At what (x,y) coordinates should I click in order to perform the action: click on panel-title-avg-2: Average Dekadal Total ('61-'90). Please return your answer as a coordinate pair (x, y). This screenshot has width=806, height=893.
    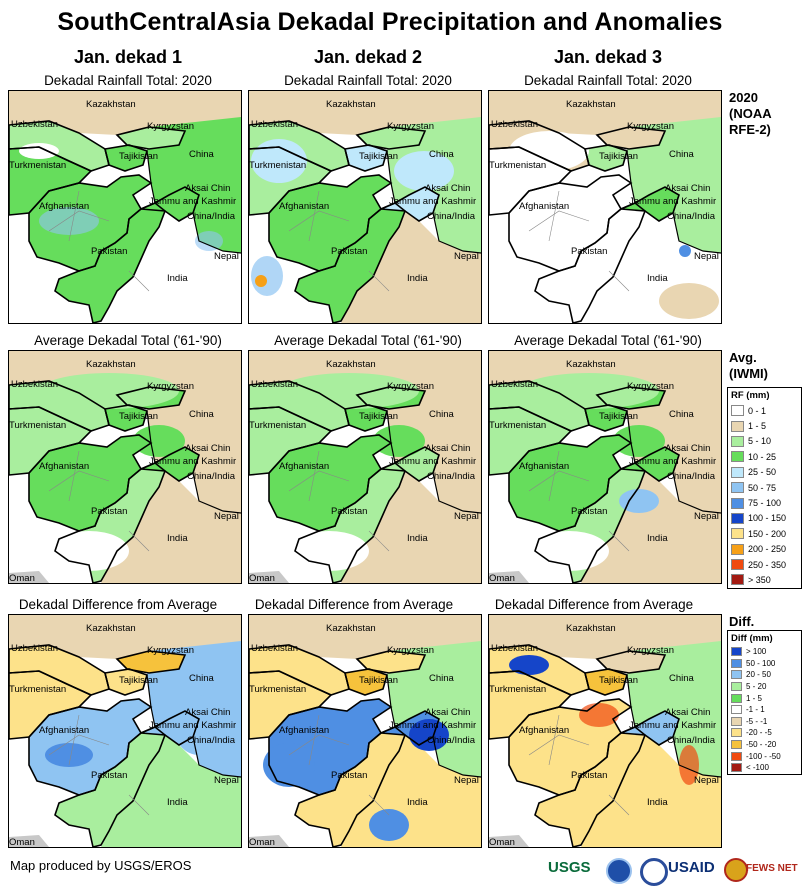
    Looking at the image, I should click on (368, 340).